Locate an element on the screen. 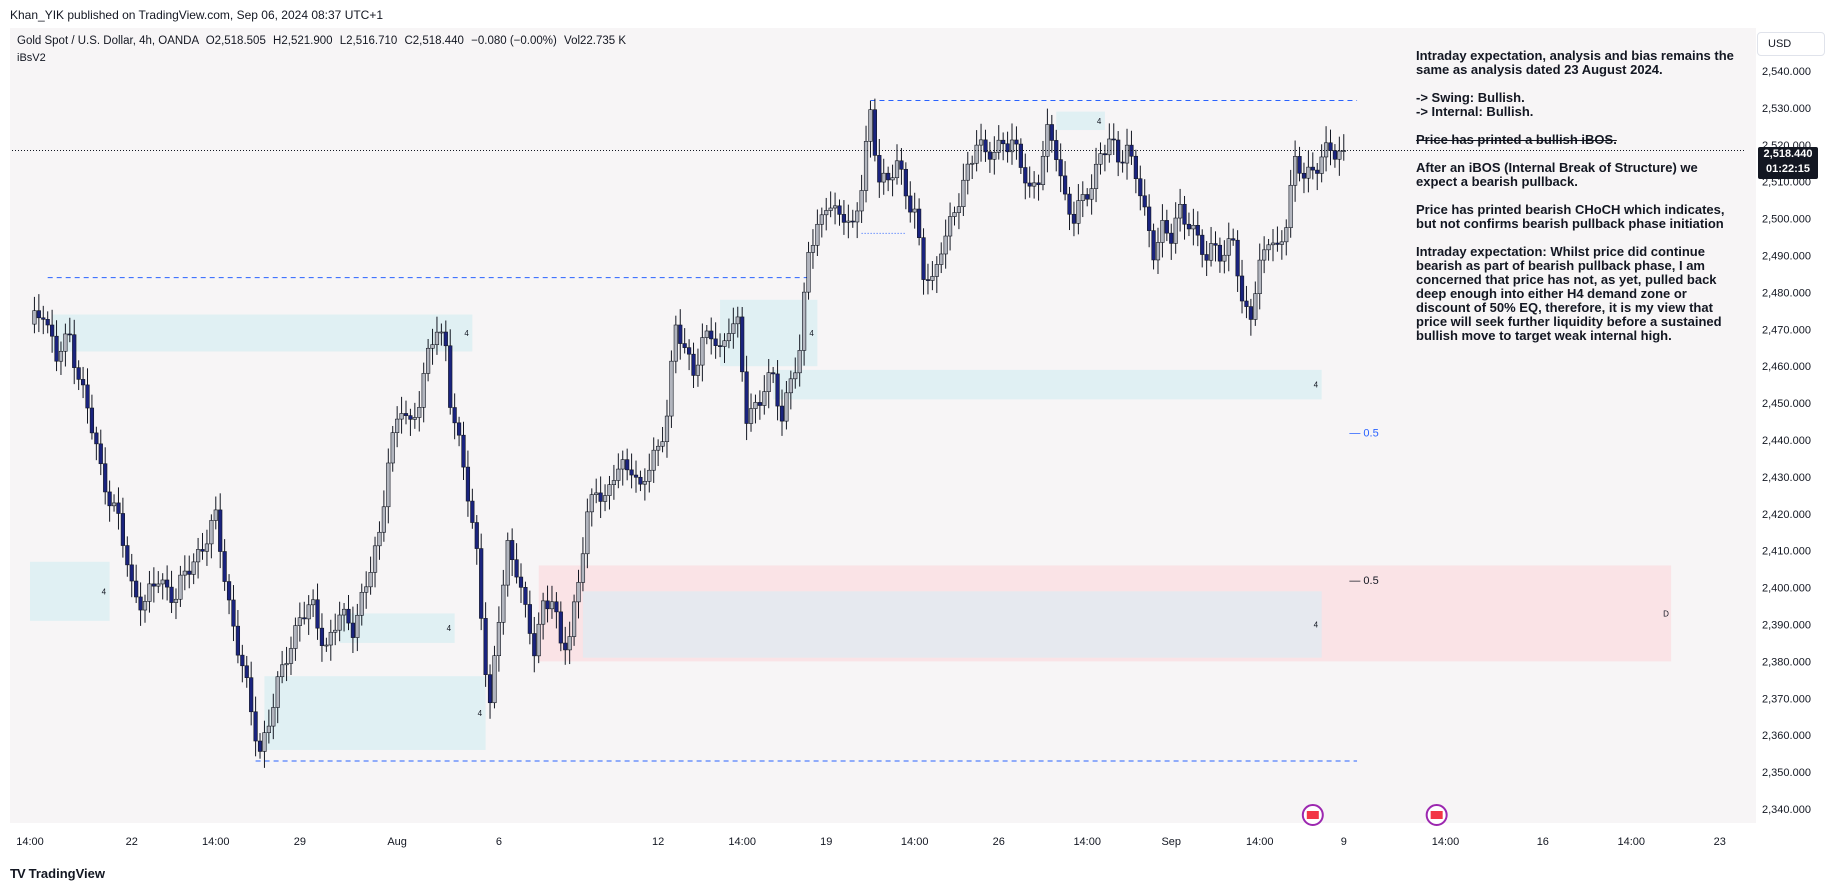  bar-countdown: 01:22:15 is located at coordinates (1788, 169).